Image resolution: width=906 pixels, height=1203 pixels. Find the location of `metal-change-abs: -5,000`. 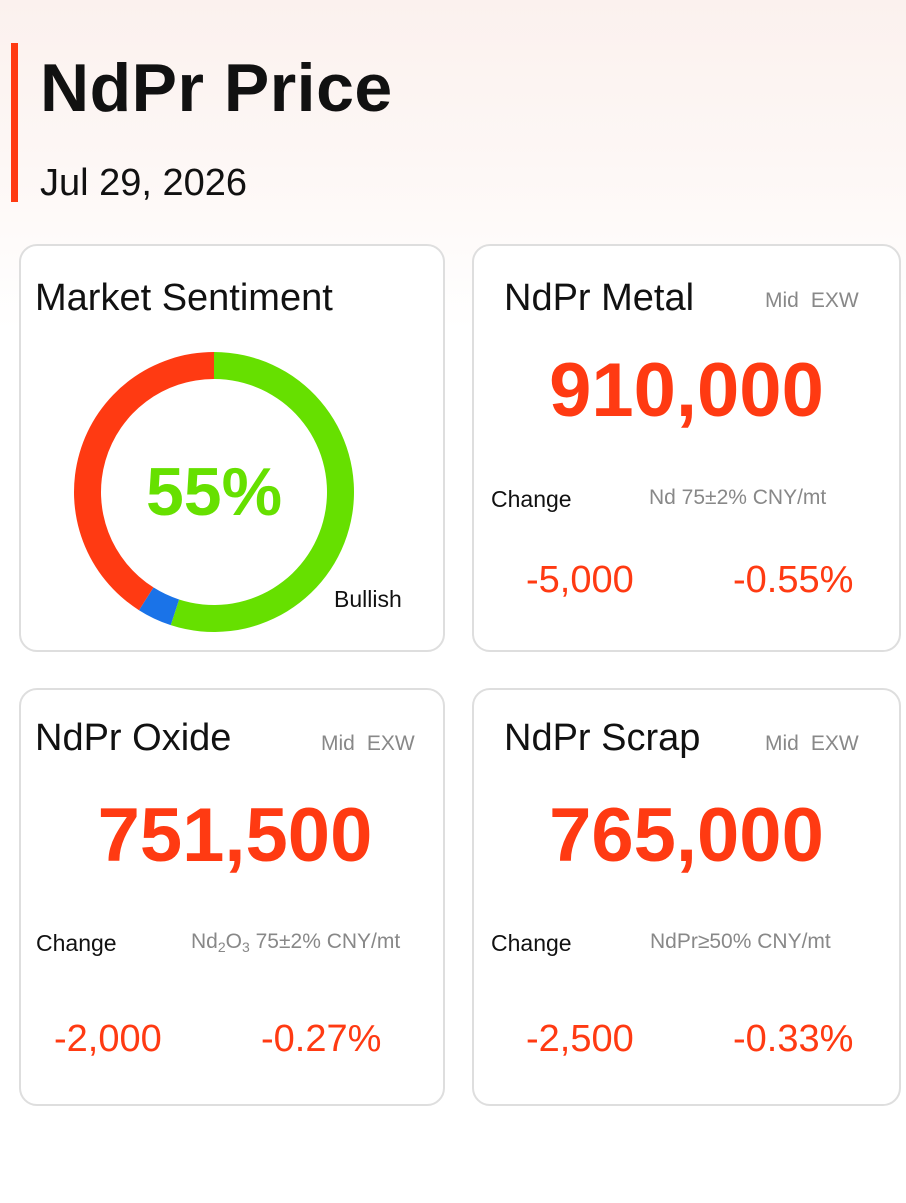

metal-change-abs: -5,000 is located at coordinates (580, 580).